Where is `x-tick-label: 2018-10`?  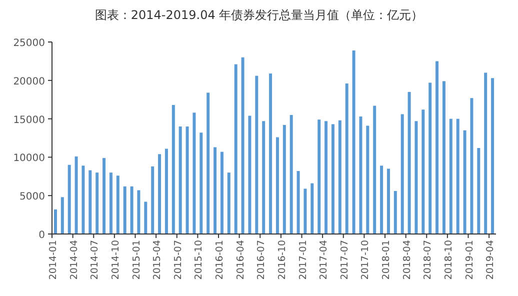
x-tick-label: 2018-10 is located at coordinates (448, 260).